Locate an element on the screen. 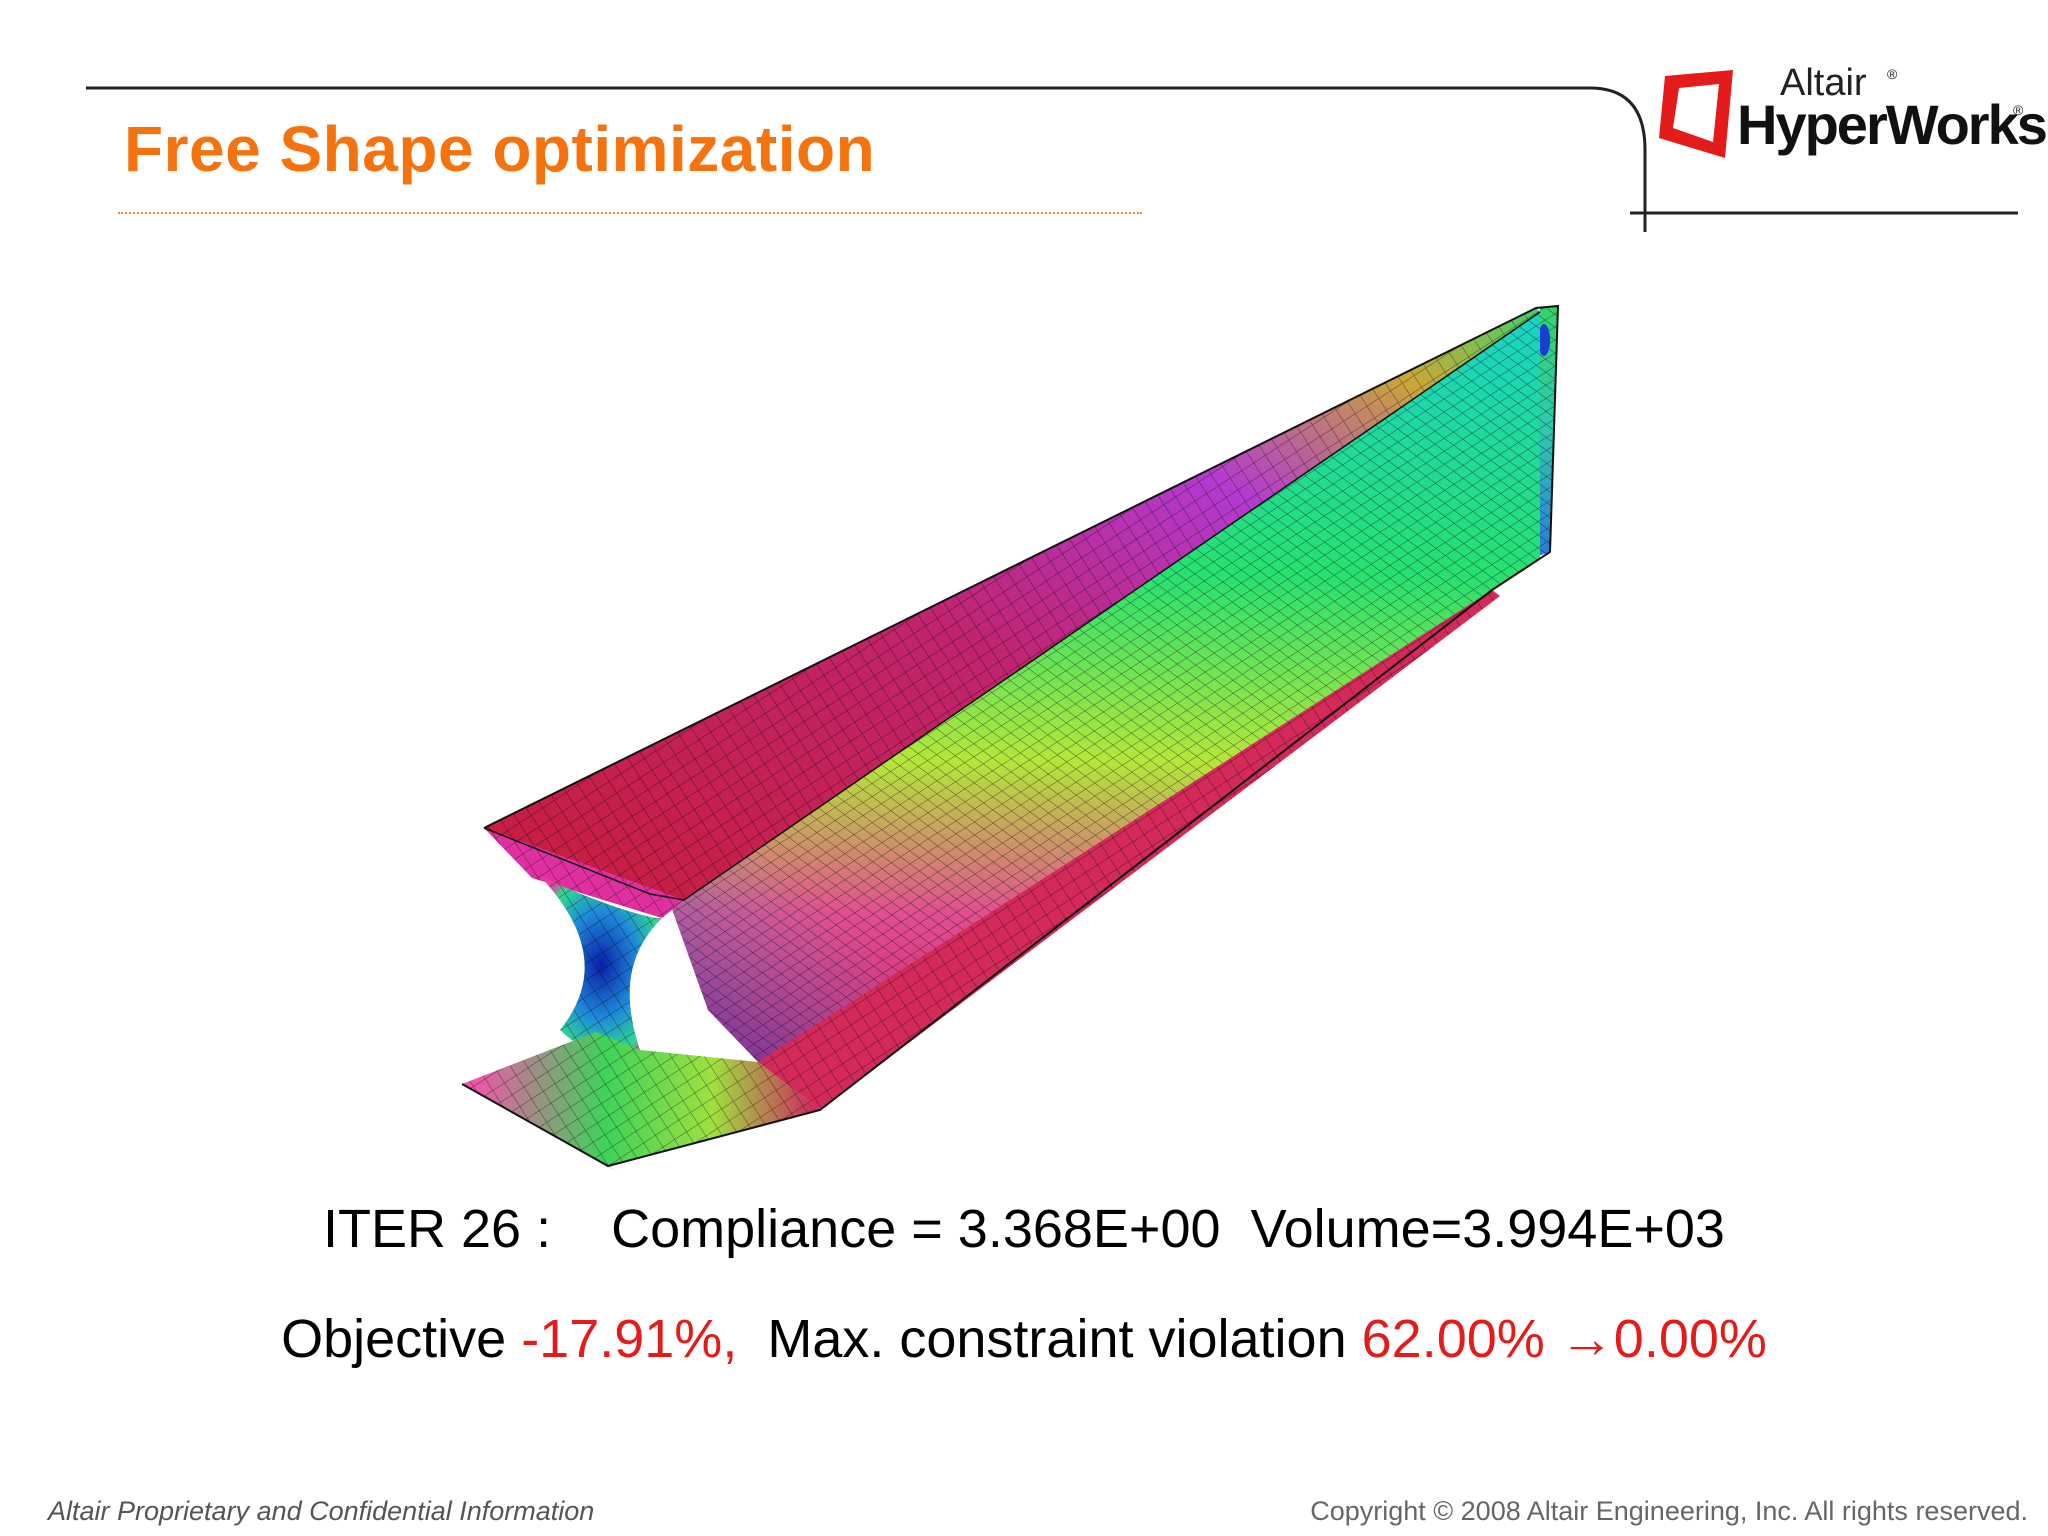  objective-label: Objective is located at coordinates (394, 1339).